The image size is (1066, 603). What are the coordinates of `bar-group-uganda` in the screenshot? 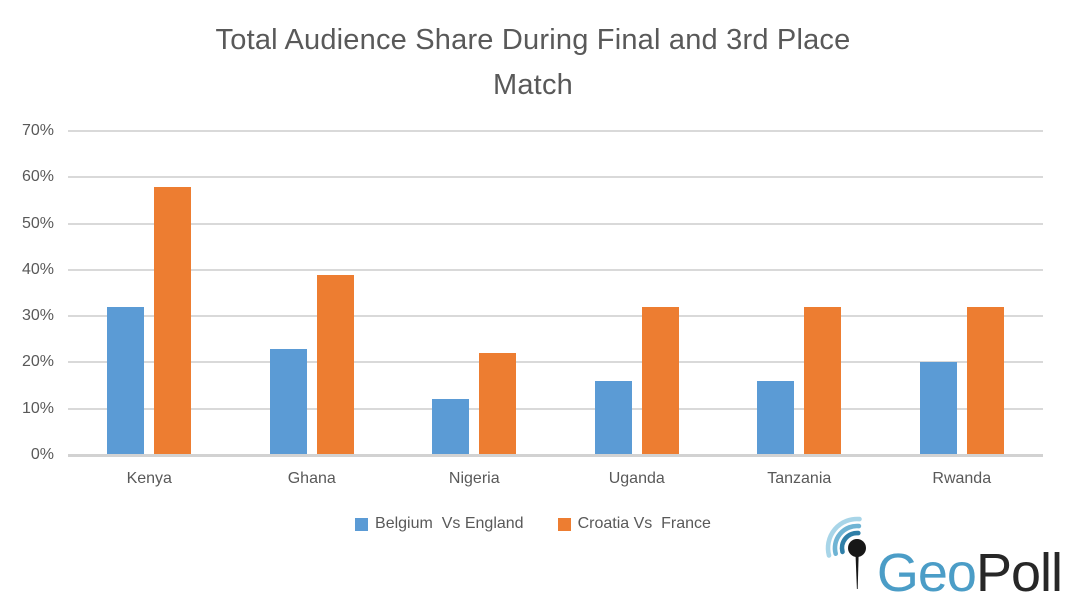 It's located at (637, 293).